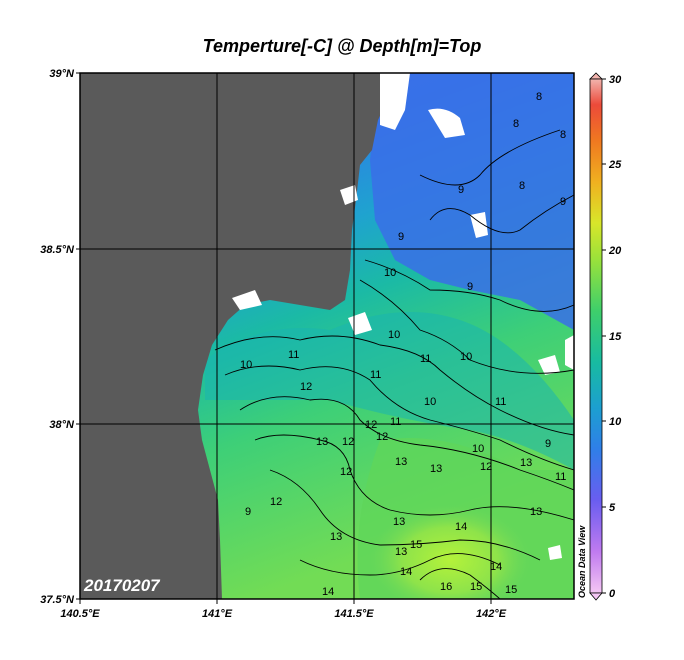  I want to click on contour-label: 16, so click(446, 587).